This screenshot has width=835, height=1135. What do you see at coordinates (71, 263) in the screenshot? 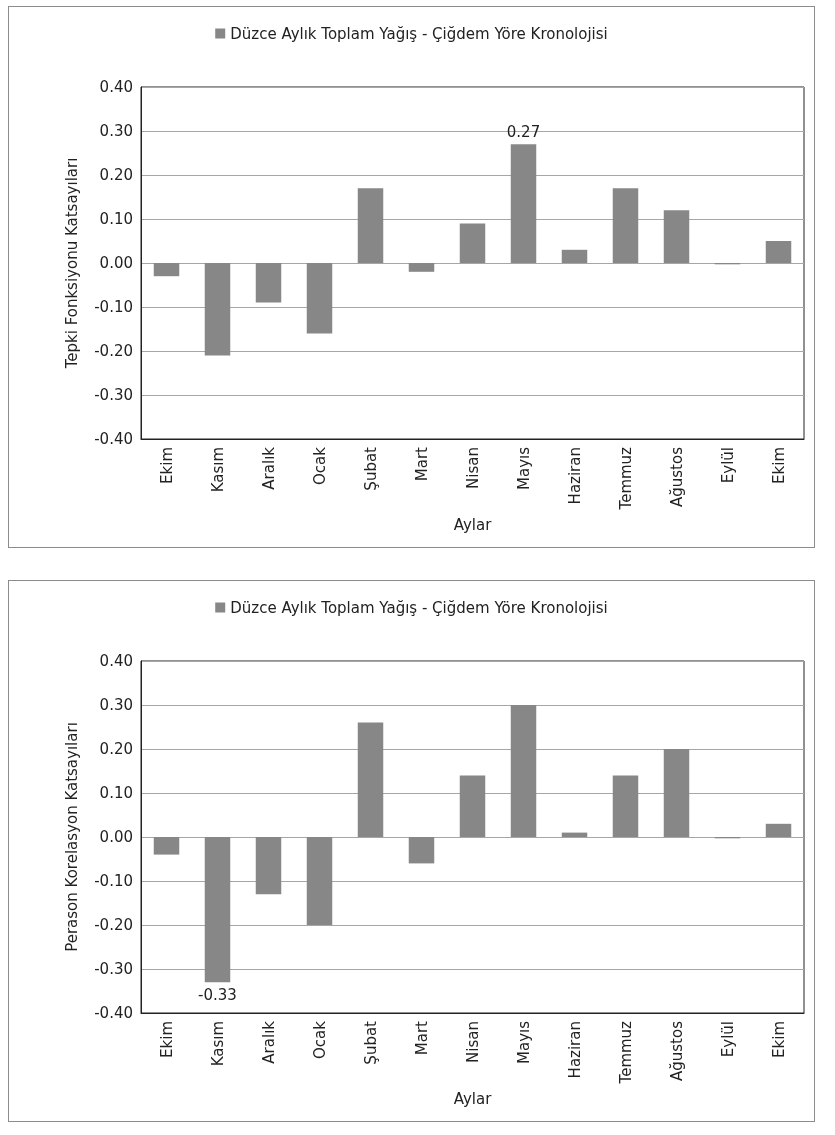
I see `y-axis-title: Tepki Fonksiyonu Katsayıları` at bounding box center [71, 263].